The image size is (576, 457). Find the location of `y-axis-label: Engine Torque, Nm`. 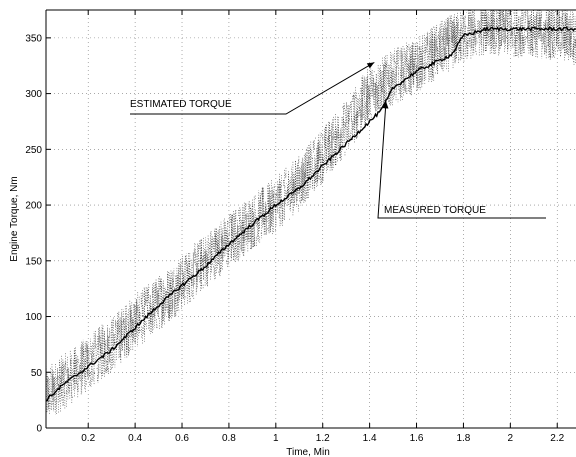

y-axis-label: Engine Torque, Nm is located at coordinates (14, 218).